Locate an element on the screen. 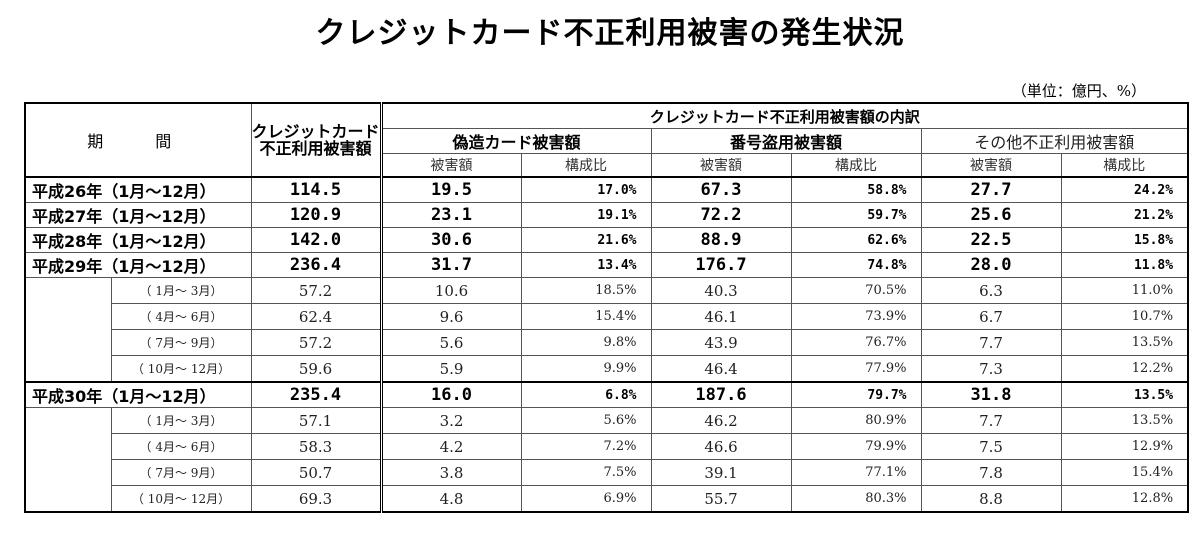  unit-note: （単位：億円、%） is located at coordinates (1078, 91).